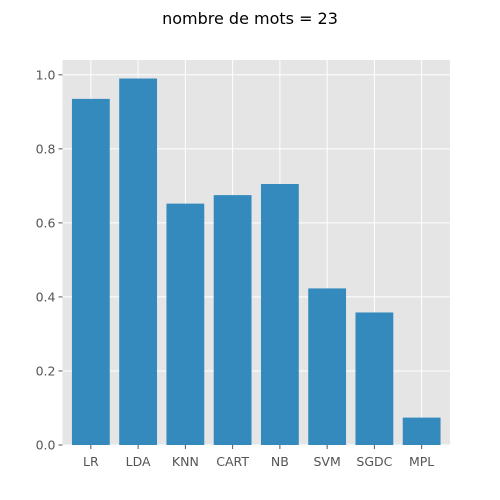 Image resolution: width=500 pixels, height=500 pixels. I want to click on bar-sgdc, so click(374, 378).